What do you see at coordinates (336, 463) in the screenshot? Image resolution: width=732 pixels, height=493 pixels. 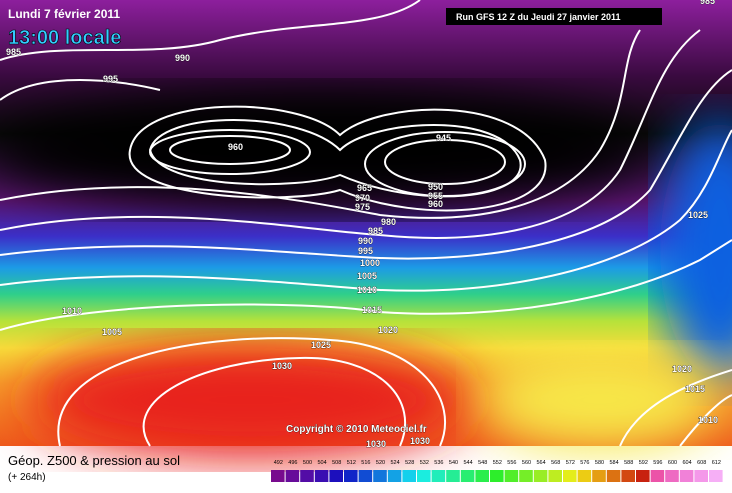 I see `scale-label: 508` at bounding box center [336, 463].